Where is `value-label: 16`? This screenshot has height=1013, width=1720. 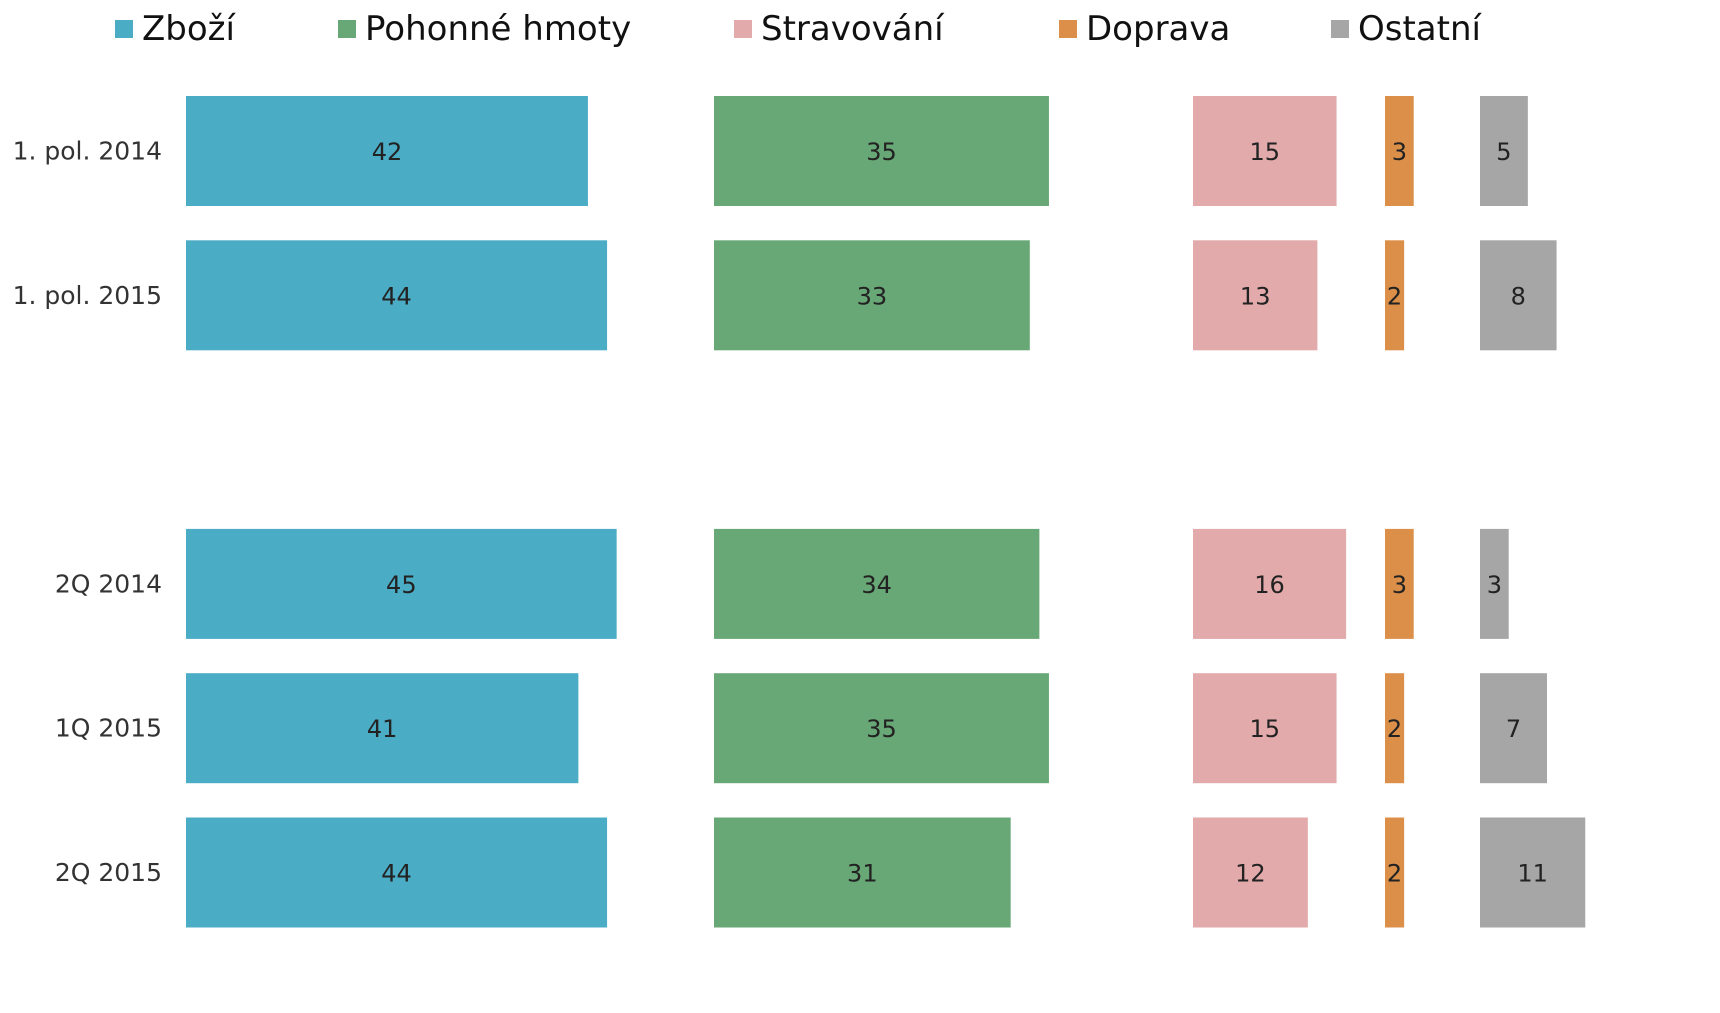 value-label: 16 is located at coordinates (1269, 585).